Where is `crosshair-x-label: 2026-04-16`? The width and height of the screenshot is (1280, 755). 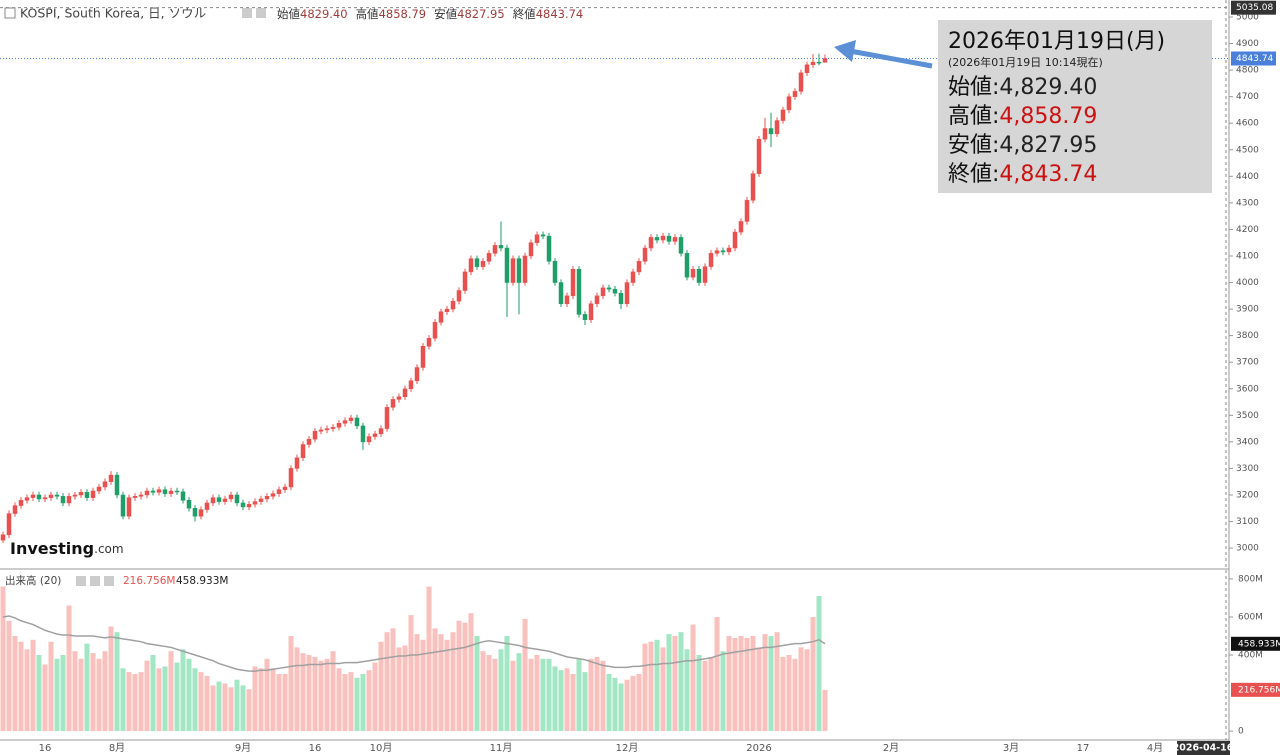 crosshair-x-label: 2026-04-16 is located at coordinates (1203, 748).